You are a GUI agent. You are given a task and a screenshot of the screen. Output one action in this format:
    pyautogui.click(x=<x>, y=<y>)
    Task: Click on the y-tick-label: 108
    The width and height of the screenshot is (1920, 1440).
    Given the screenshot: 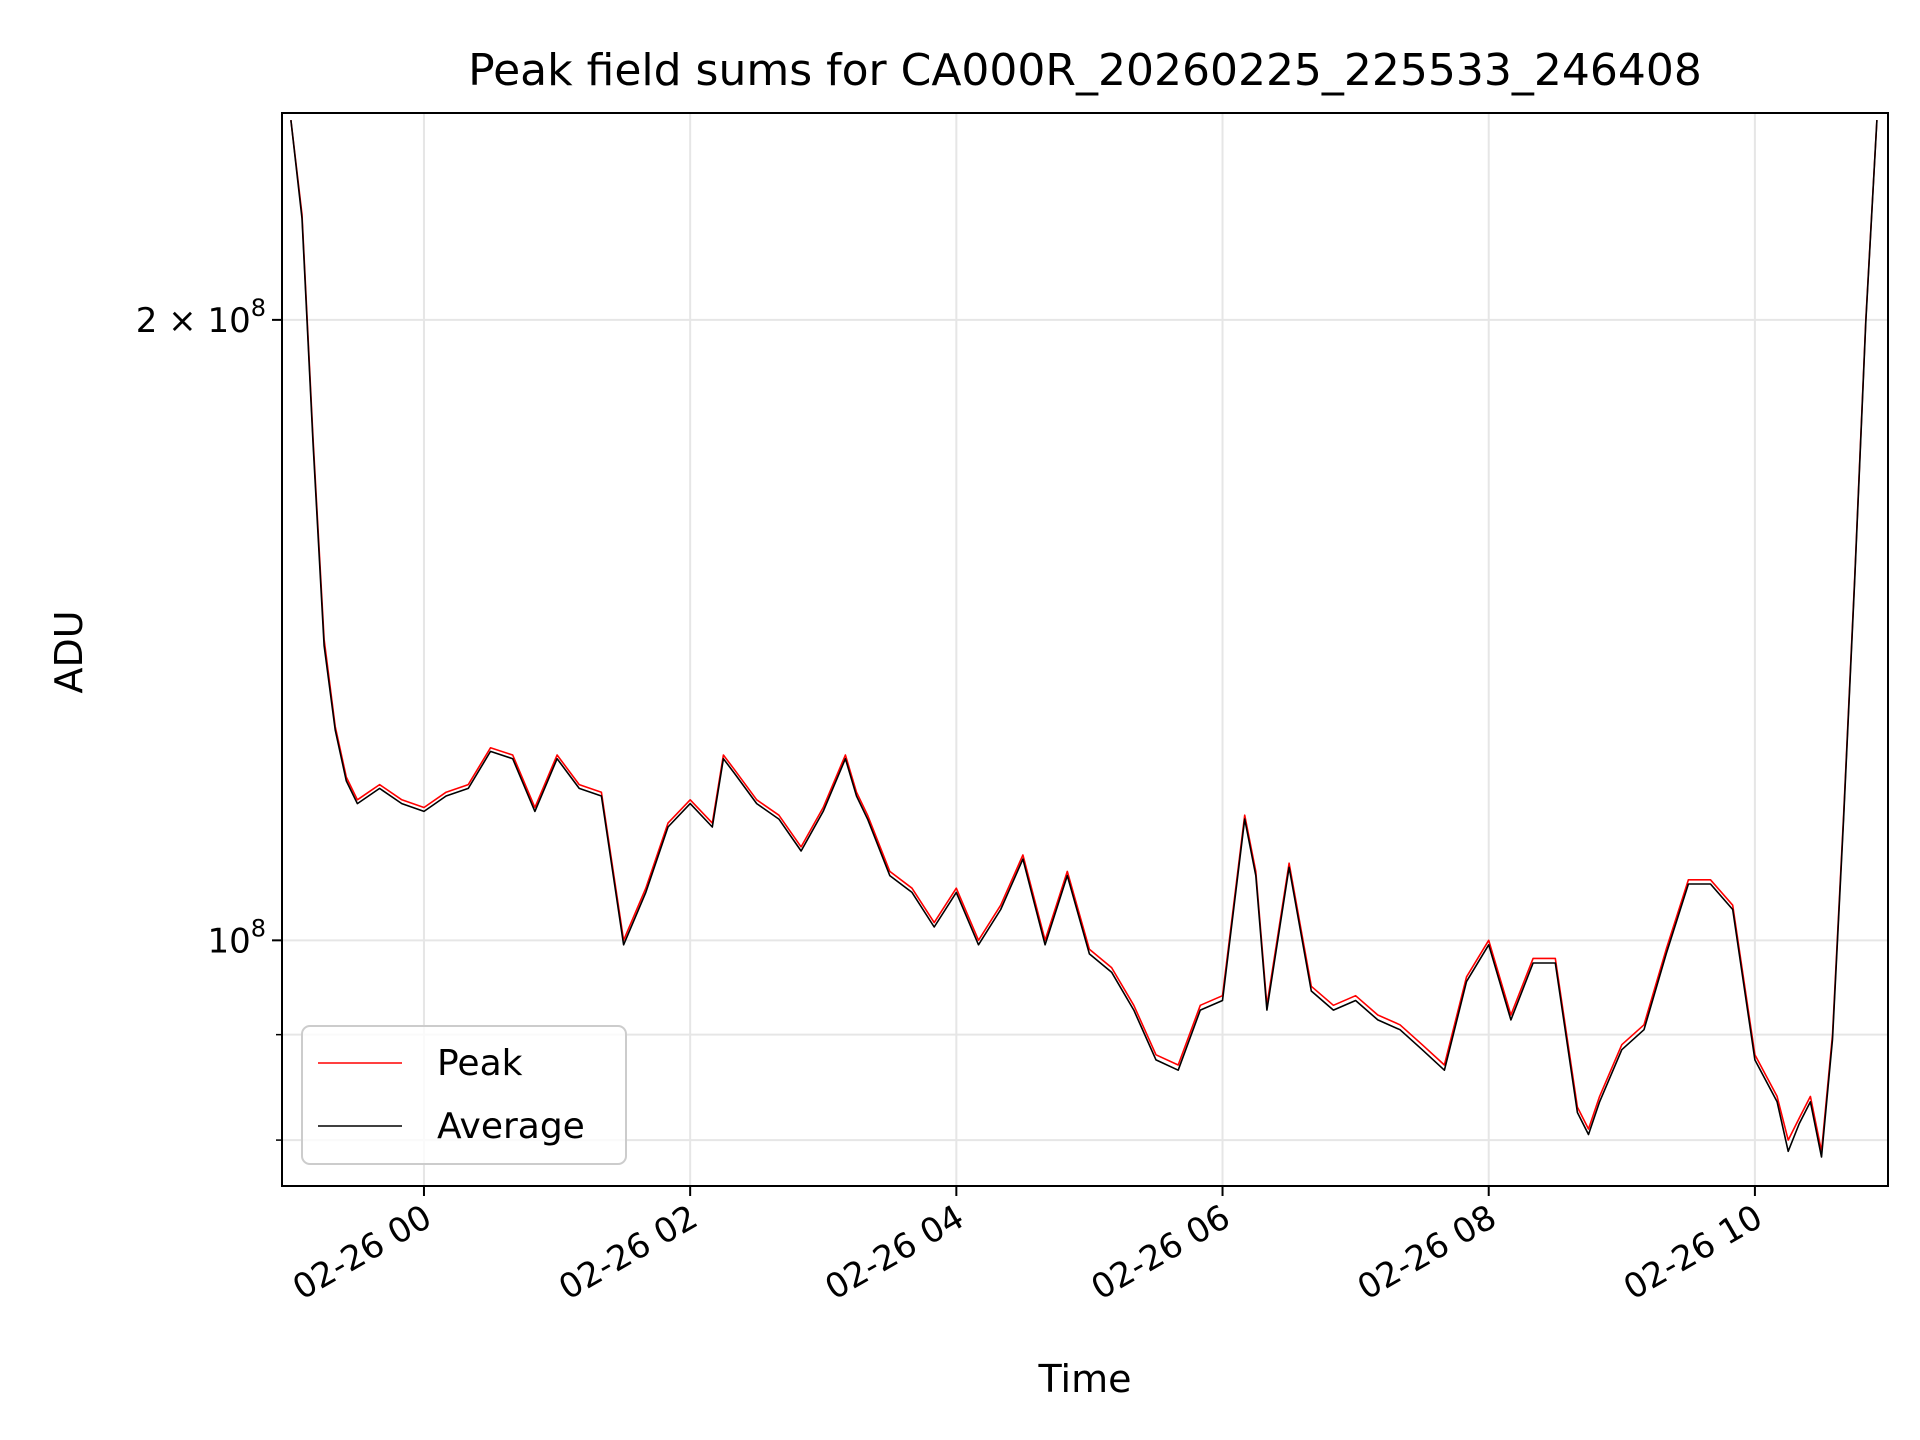 What is the action you would take?
    pyautogui.click(x=236, y=937)
    